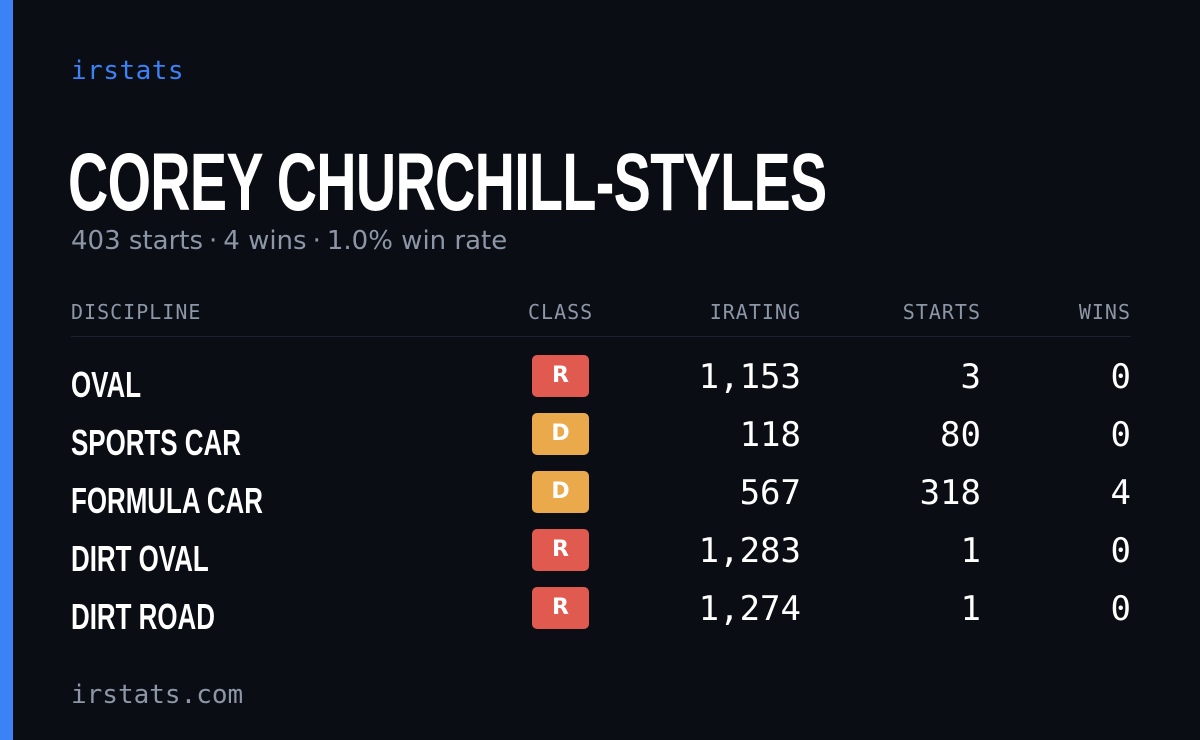 Image resolution: width=1200 pixels, height=740 pixels. Describe the element at coordinates (601, 382) in the screenshot. I see `table-row: OVAL R 1,153 3 0` at that location.